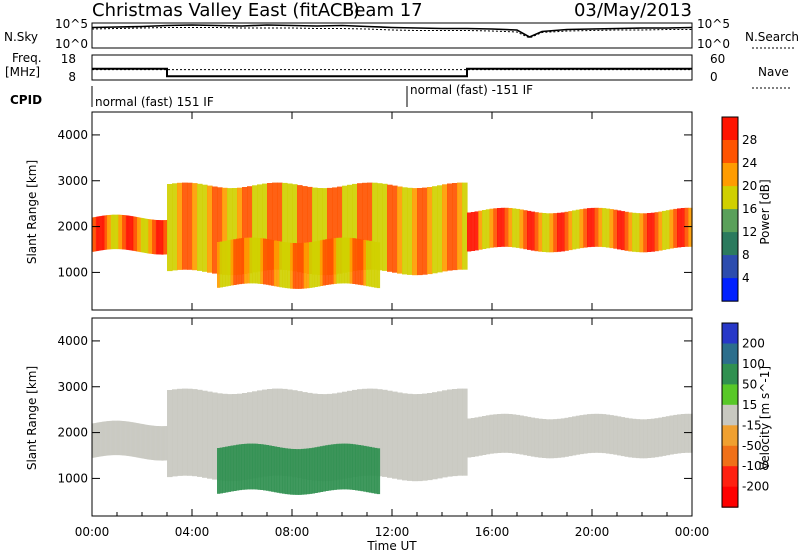  What do you see at coordinates (746, 278) in the screenshot?
I see `colorbar-tick-label: 4` at bounding box center [746, 278].